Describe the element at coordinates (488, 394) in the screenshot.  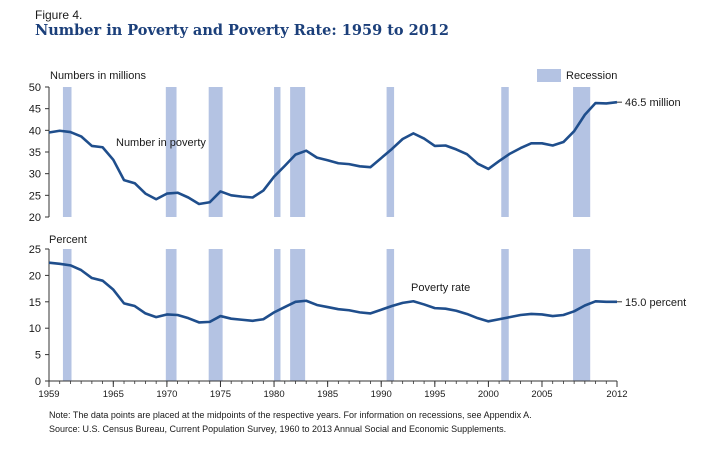
I see `x-tick-label: 2000` at that location.